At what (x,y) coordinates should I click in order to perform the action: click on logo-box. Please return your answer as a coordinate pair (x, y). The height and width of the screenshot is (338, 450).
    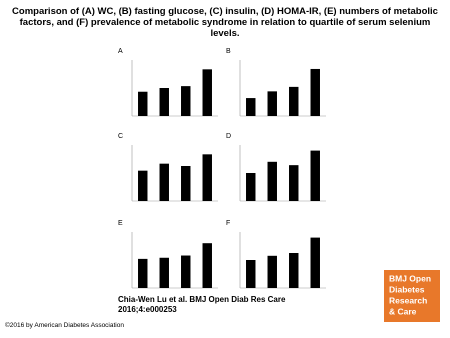
    Looking at the image, I should click on (412, 296).